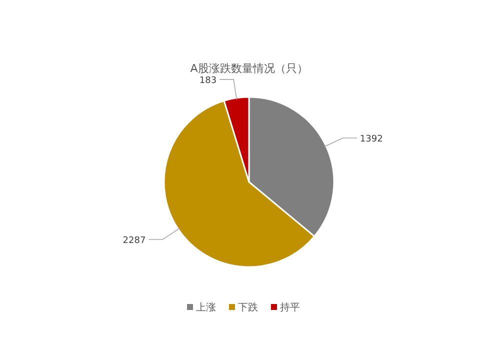  What do you see at coordinates (248, 308) in the screenshot?
I see `legend-label: 下跌` at bounding box center [248, 308].